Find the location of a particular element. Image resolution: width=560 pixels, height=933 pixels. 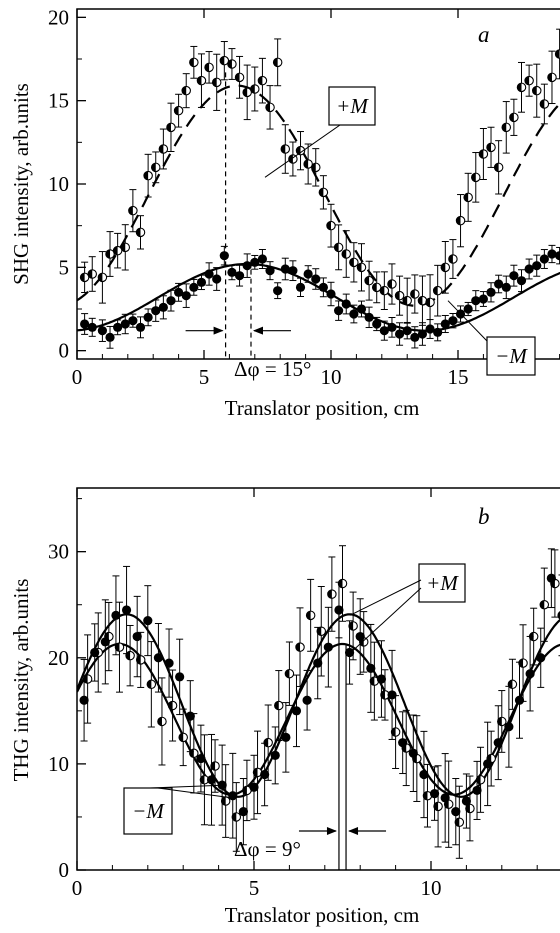

plus-m-leader is located at coordinates (385, 597).